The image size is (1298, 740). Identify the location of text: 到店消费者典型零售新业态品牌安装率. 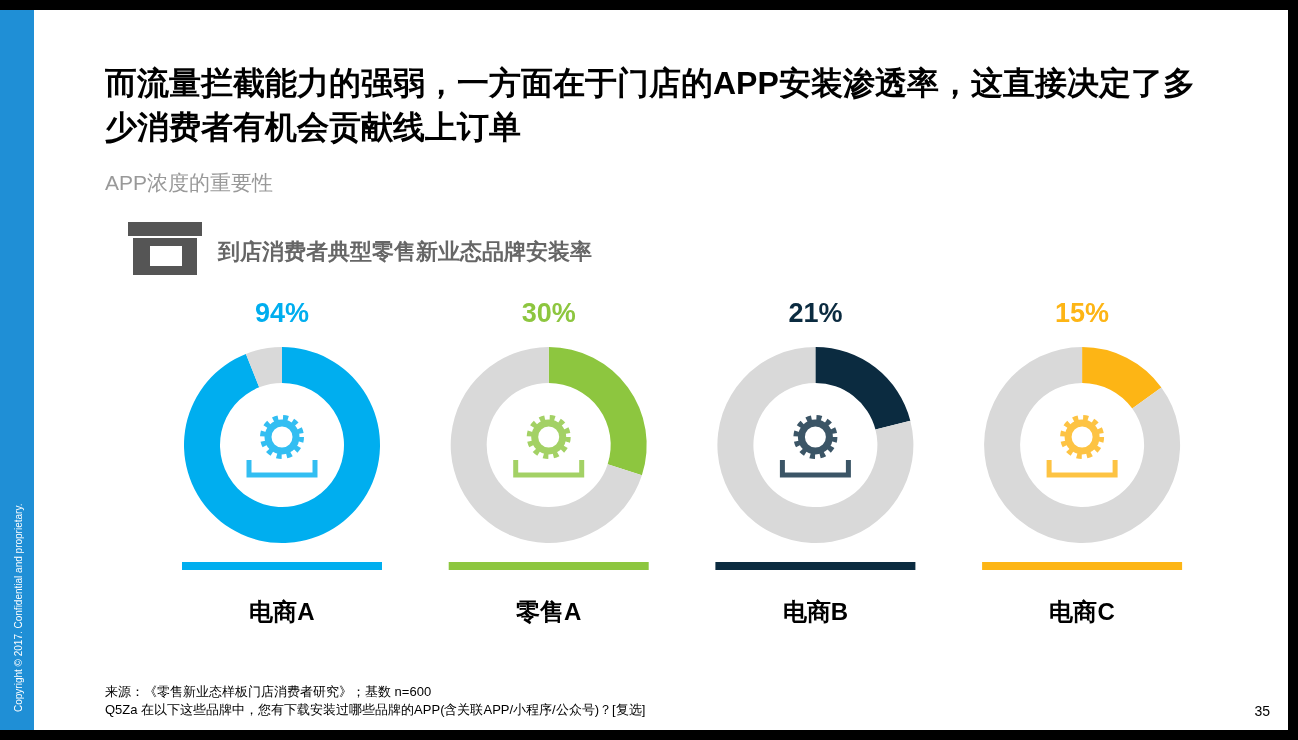
(404, 251).